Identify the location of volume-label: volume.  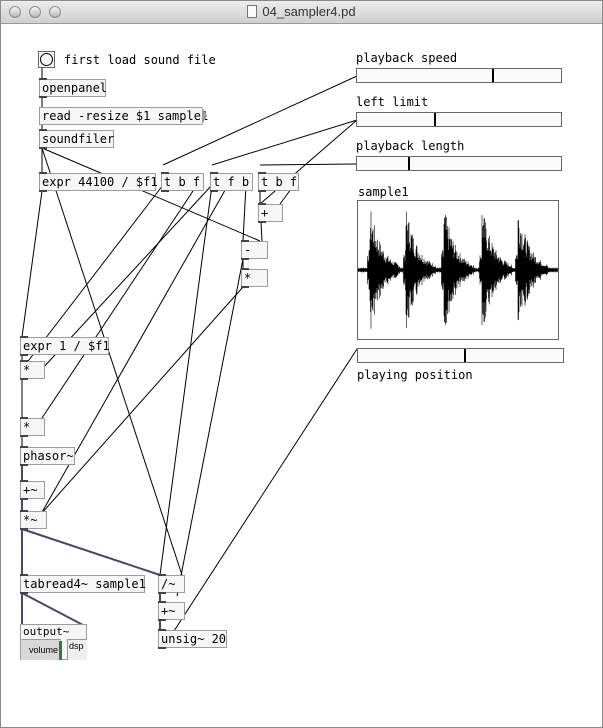
(44, 650).